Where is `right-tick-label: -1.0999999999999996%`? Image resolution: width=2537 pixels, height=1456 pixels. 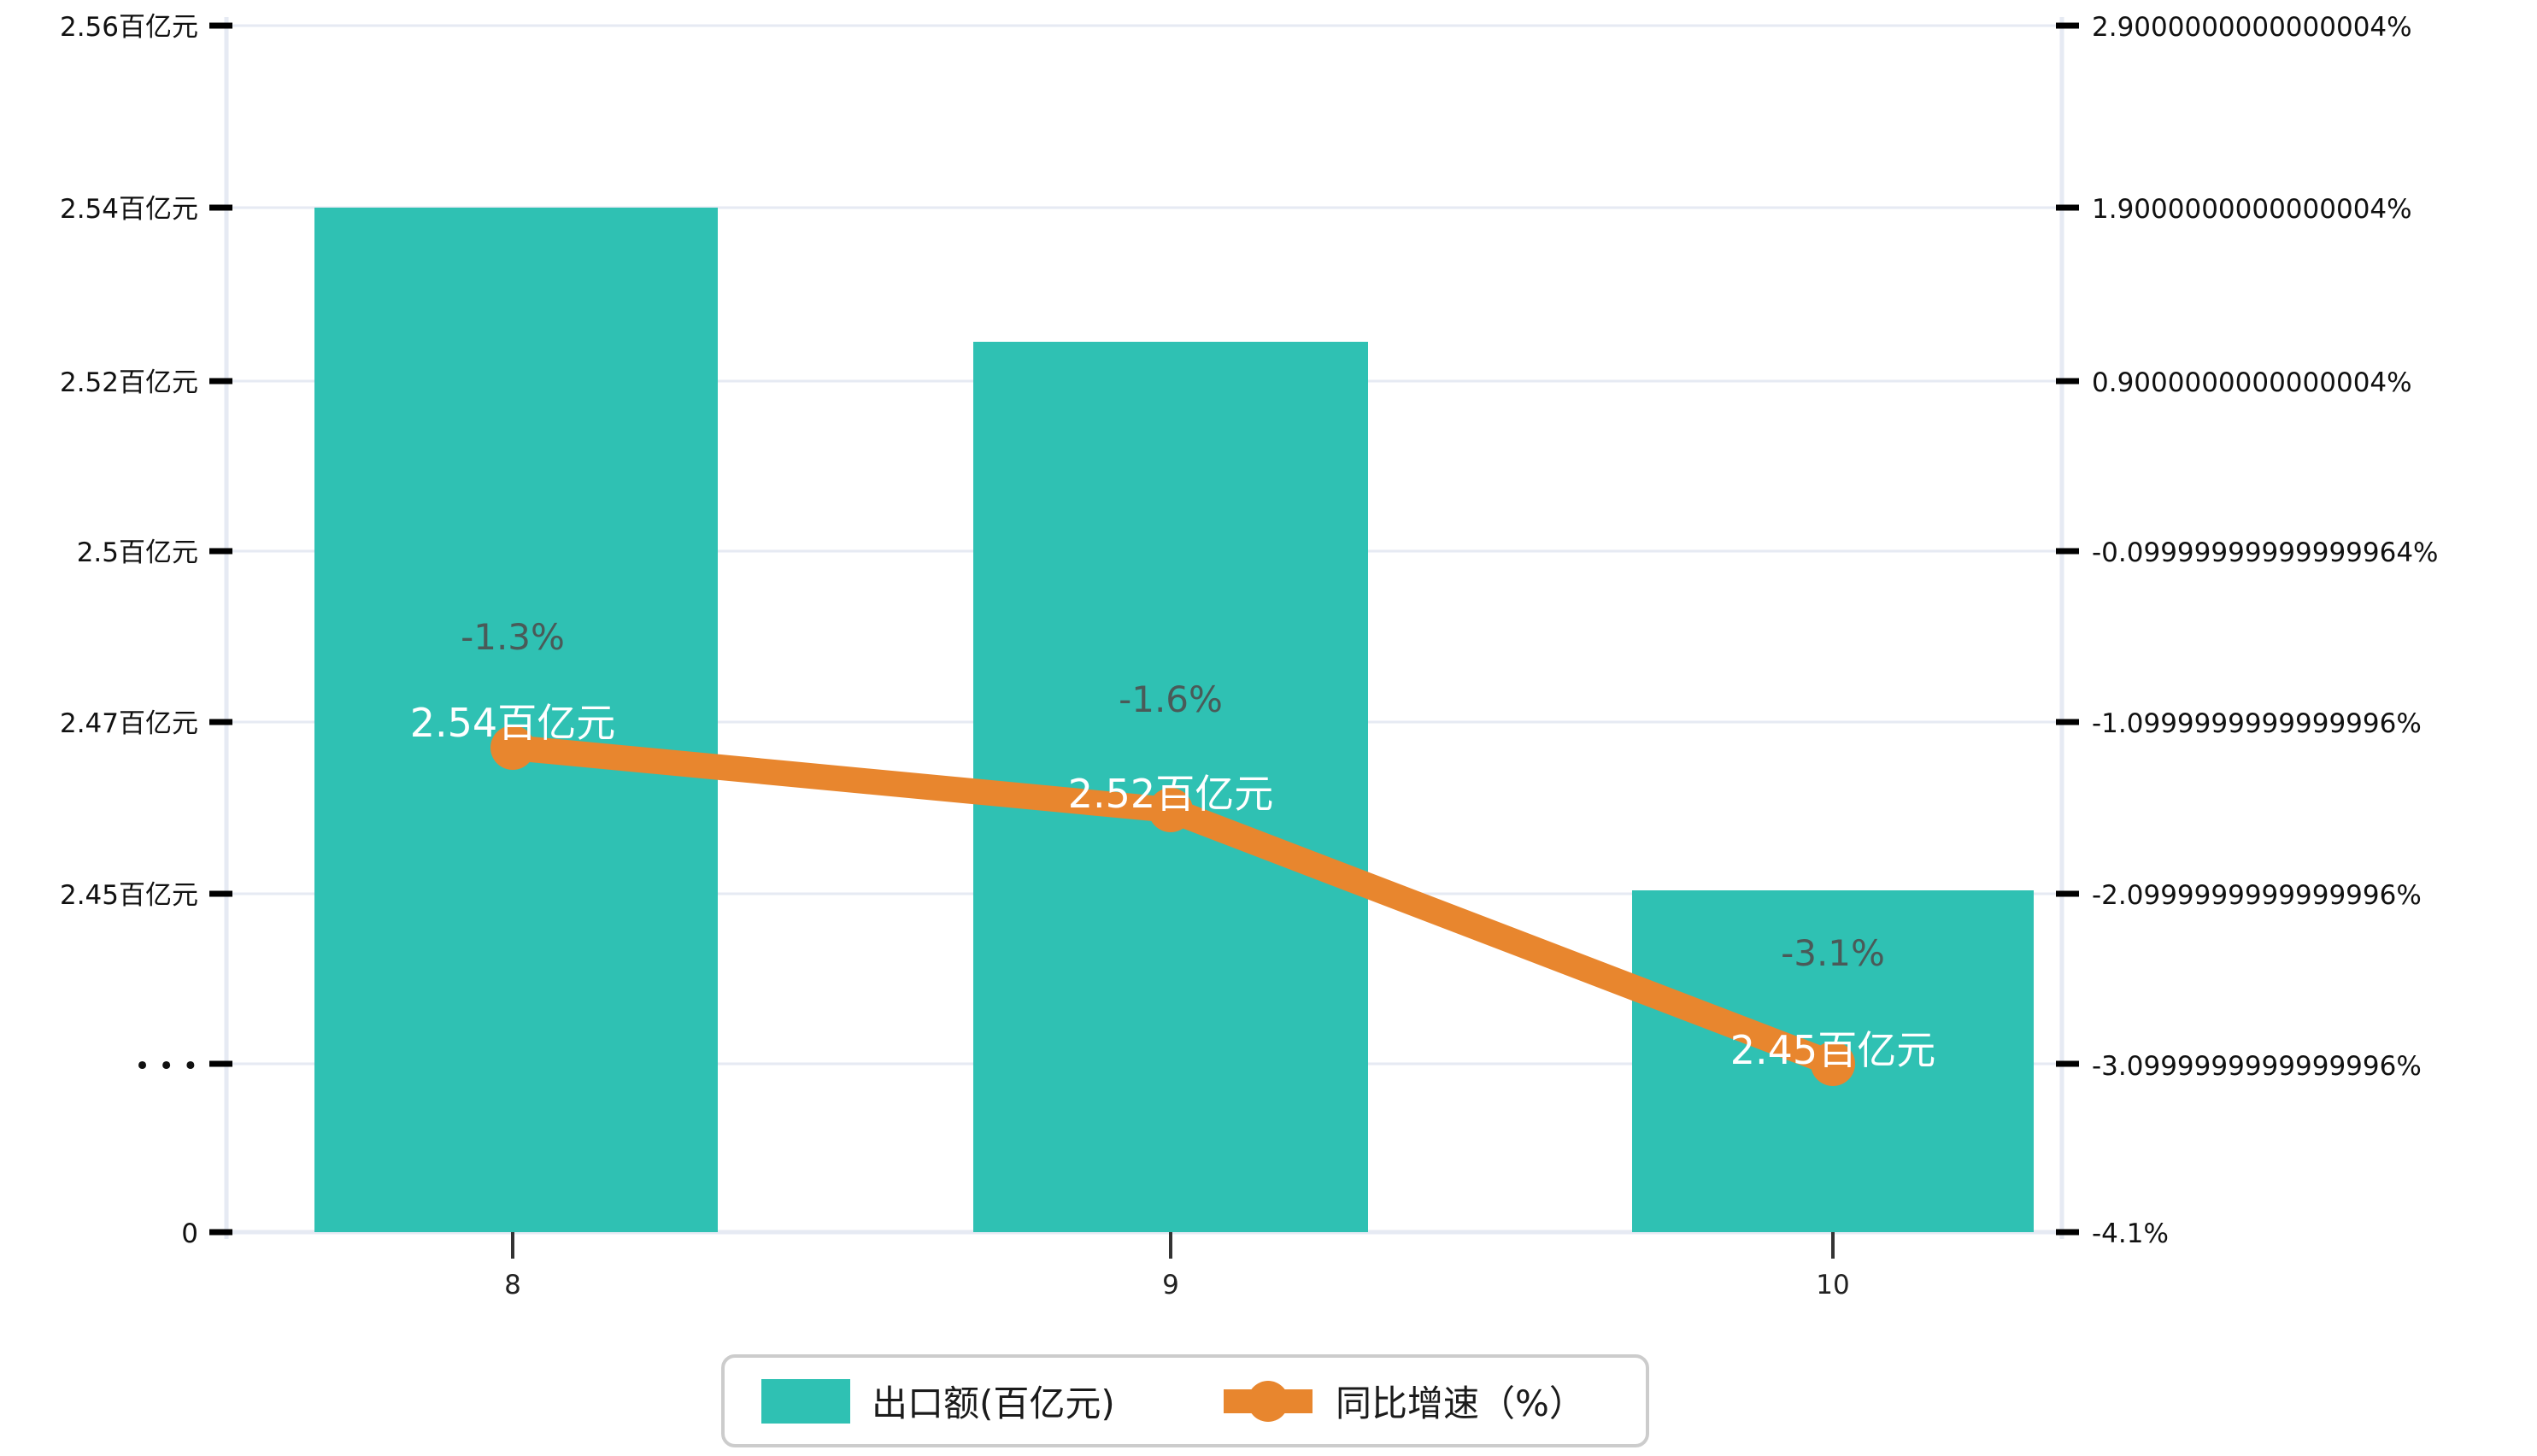 right-tick-label: -1.0999999999999996% is located at coordinates (2257, 723).